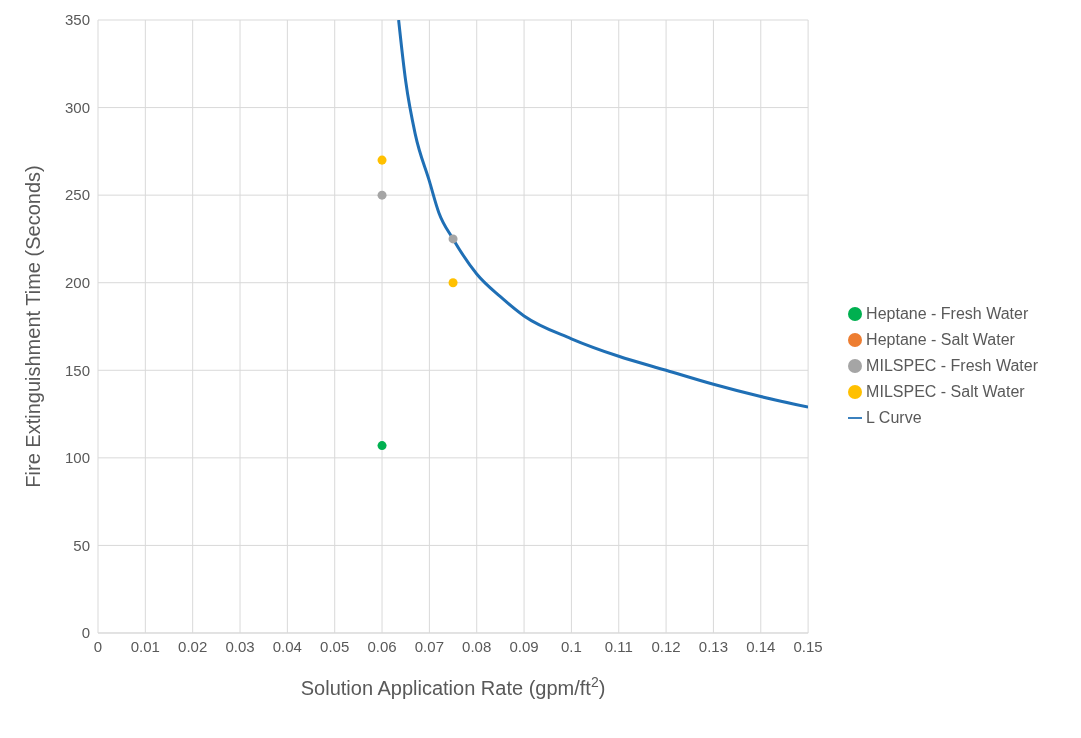 The image size is (1081, 738). What do you see at coordinates (81, 545) in the screenshot?
I see `y-tick-label: 50` at bounding box center [81, 545].